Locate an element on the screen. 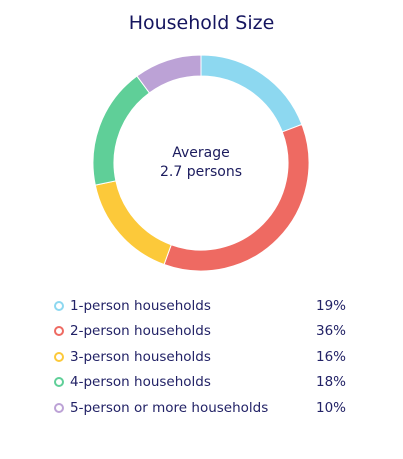 This screenshot has width=403, height=459. legend-percent: 18% is located at coordinates (330, 382).